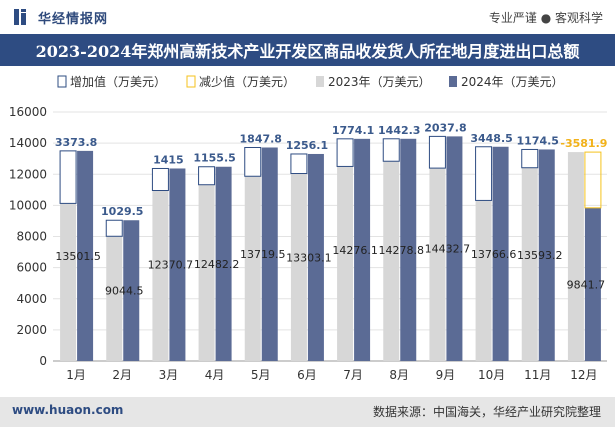 Image resolution: width=615 pixels, height=427 pixels. I want to click on value-label-2024: 12370.7, so click(171, 265).